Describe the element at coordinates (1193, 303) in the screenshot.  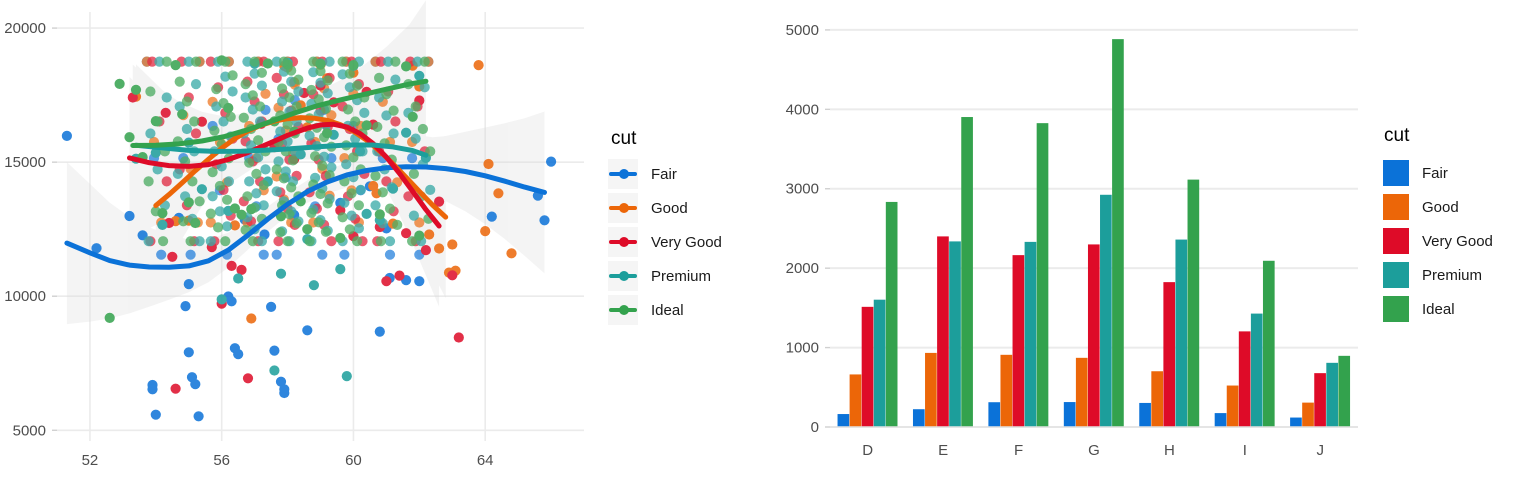
I see `bar-H-ideal` at that location.